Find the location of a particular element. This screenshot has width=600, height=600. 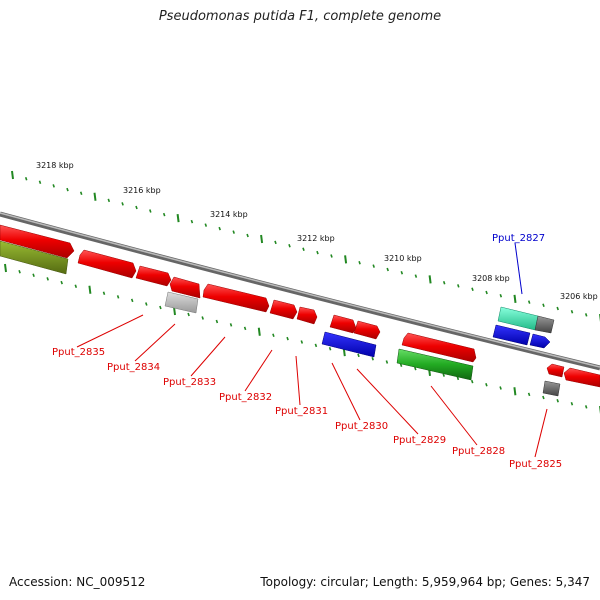

gene-label: Pput_2834 is located at coordinates (133, 367).